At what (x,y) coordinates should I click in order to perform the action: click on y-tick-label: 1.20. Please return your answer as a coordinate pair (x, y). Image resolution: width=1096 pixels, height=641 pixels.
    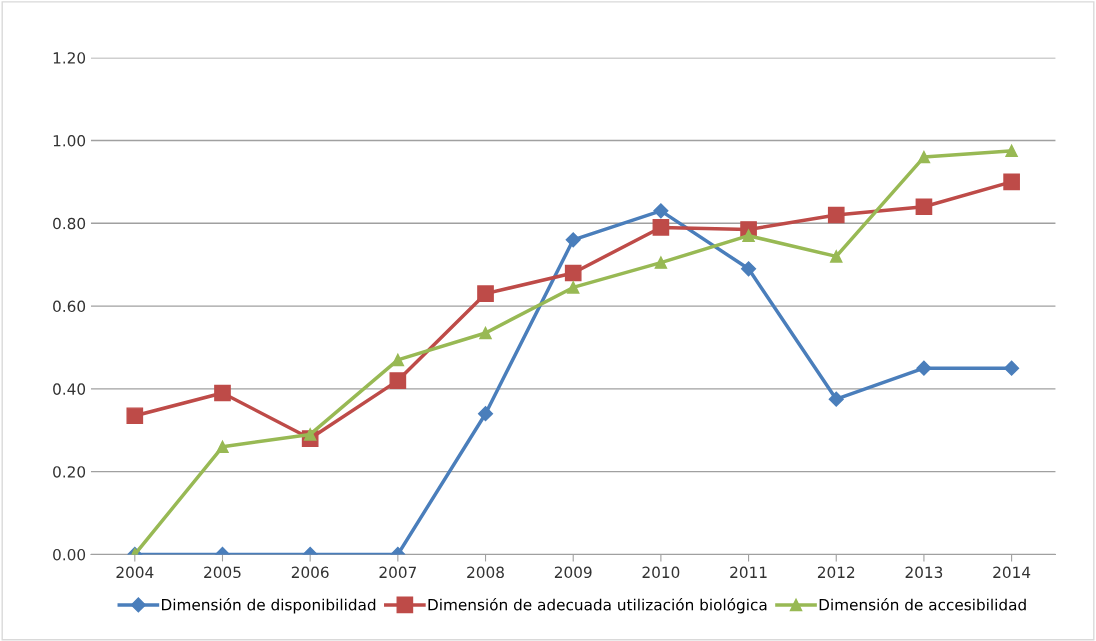
    Looking at the image, I should click on (69, 58).